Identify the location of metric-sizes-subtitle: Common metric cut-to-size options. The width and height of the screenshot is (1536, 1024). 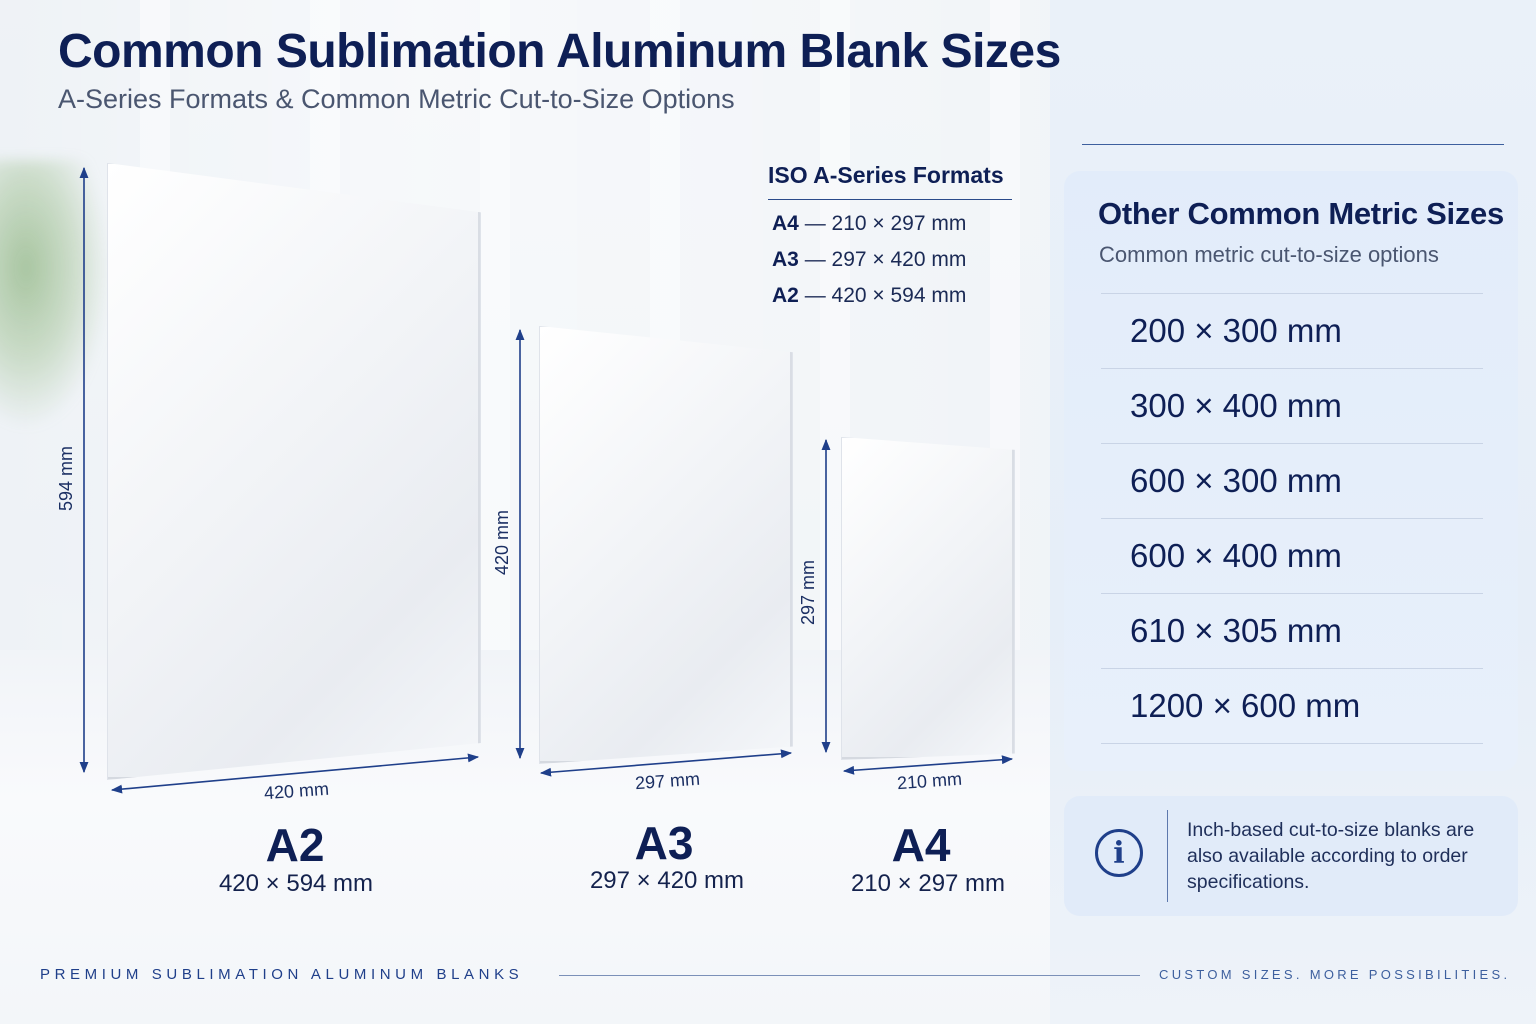
(1269, 254).